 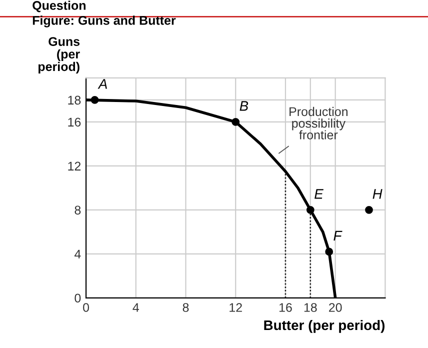 I want to click on y-tick-label: 18, so click(x=74, y=100).